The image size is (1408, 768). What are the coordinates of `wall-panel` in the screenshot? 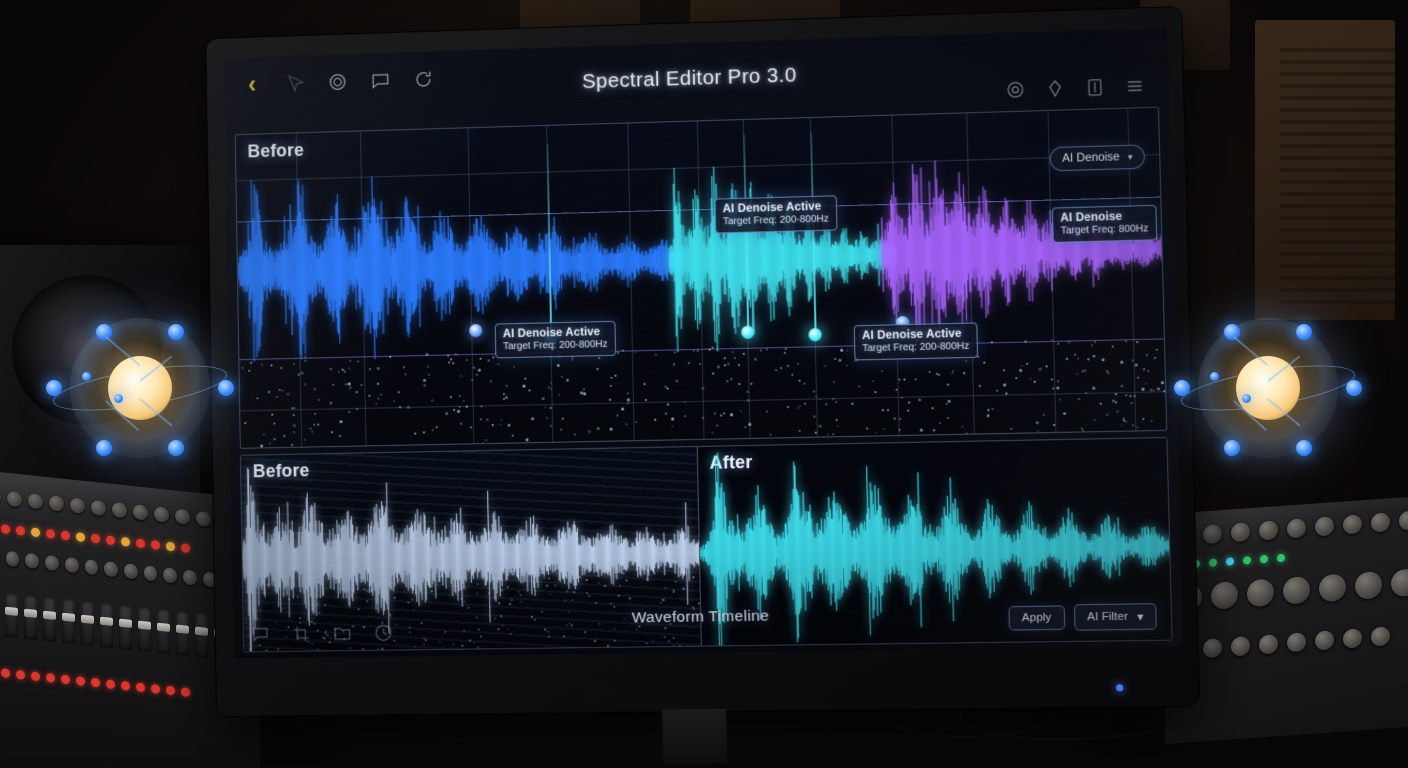 It's located at (1325, 170).